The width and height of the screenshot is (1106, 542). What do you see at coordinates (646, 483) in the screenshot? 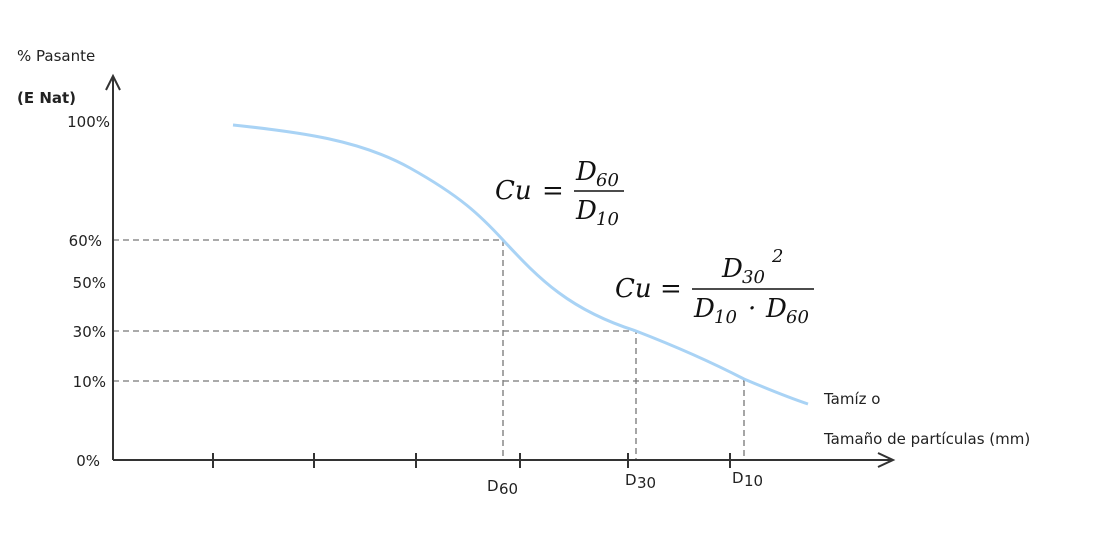
I see `marker-sub: 30` at bounding box center [646, 483].